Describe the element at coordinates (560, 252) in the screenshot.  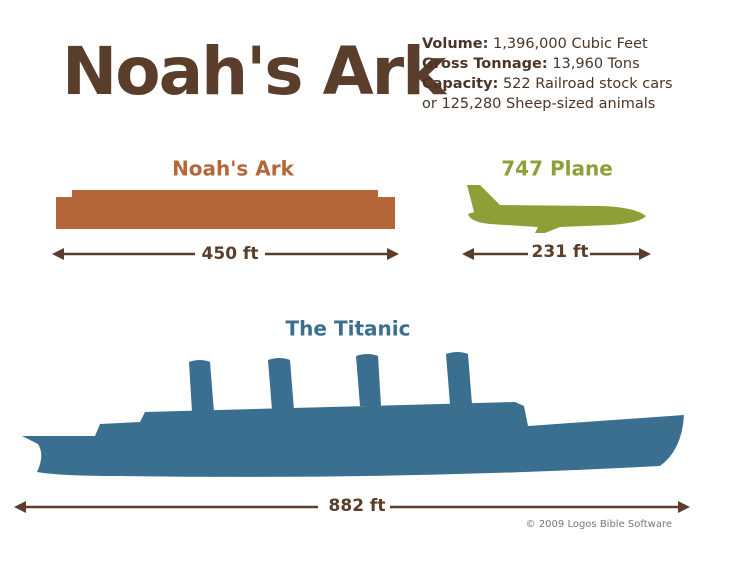
I see `length-label: 231 ft` at that location.